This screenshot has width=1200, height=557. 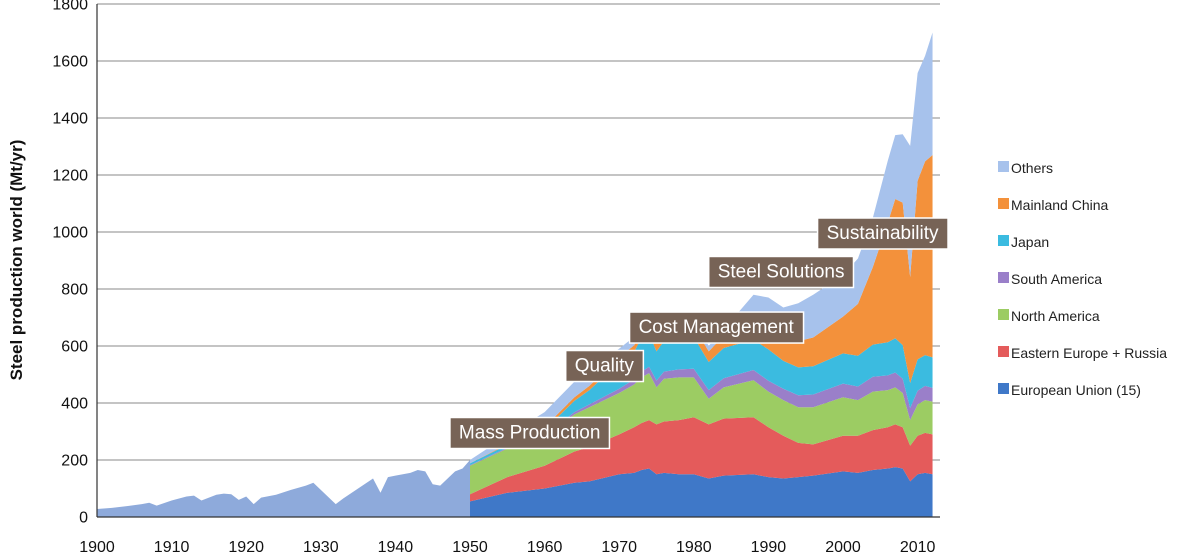 I want to click on x-tick-label: 1980, so click(x=694, y=547).